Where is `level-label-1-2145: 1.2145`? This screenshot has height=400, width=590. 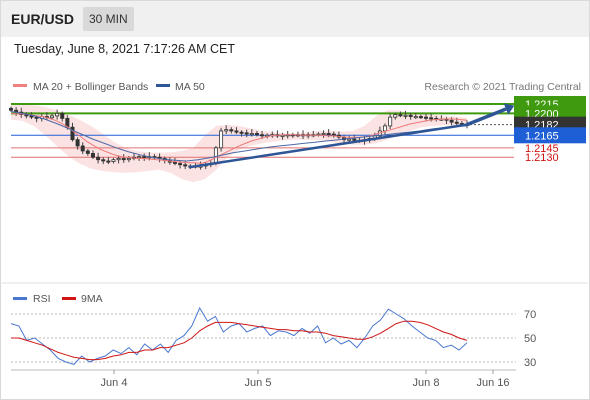
level-label-1-2145: 1.2145 is located at coordinates (542, 149).